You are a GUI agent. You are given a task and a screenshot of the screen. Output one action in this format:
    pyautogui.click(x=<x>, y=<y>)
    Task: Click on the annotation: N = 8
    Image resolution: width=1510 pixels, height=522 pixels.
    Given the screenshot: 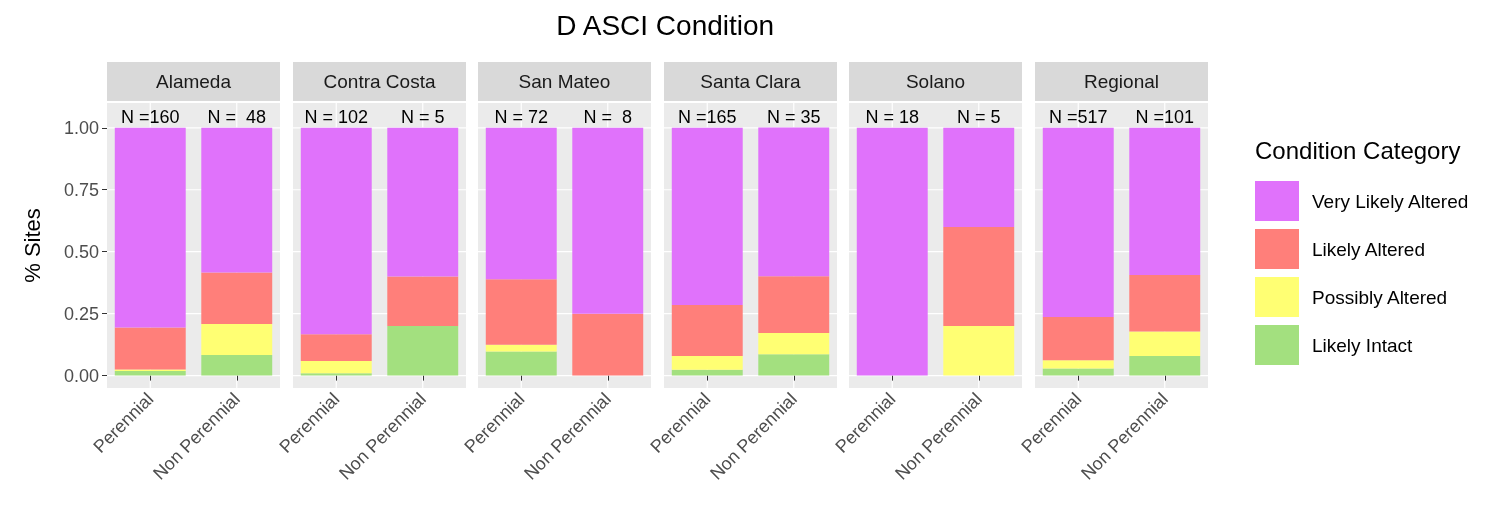 What is the action you would take?
    pyautogui.click(x=608, y=117)
    